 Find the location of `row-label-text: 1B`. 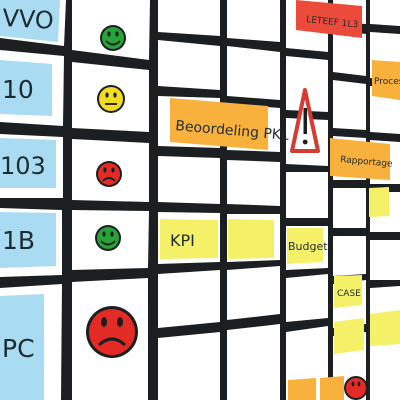

row-label-text: 1B is located at coordinates (18, 240).